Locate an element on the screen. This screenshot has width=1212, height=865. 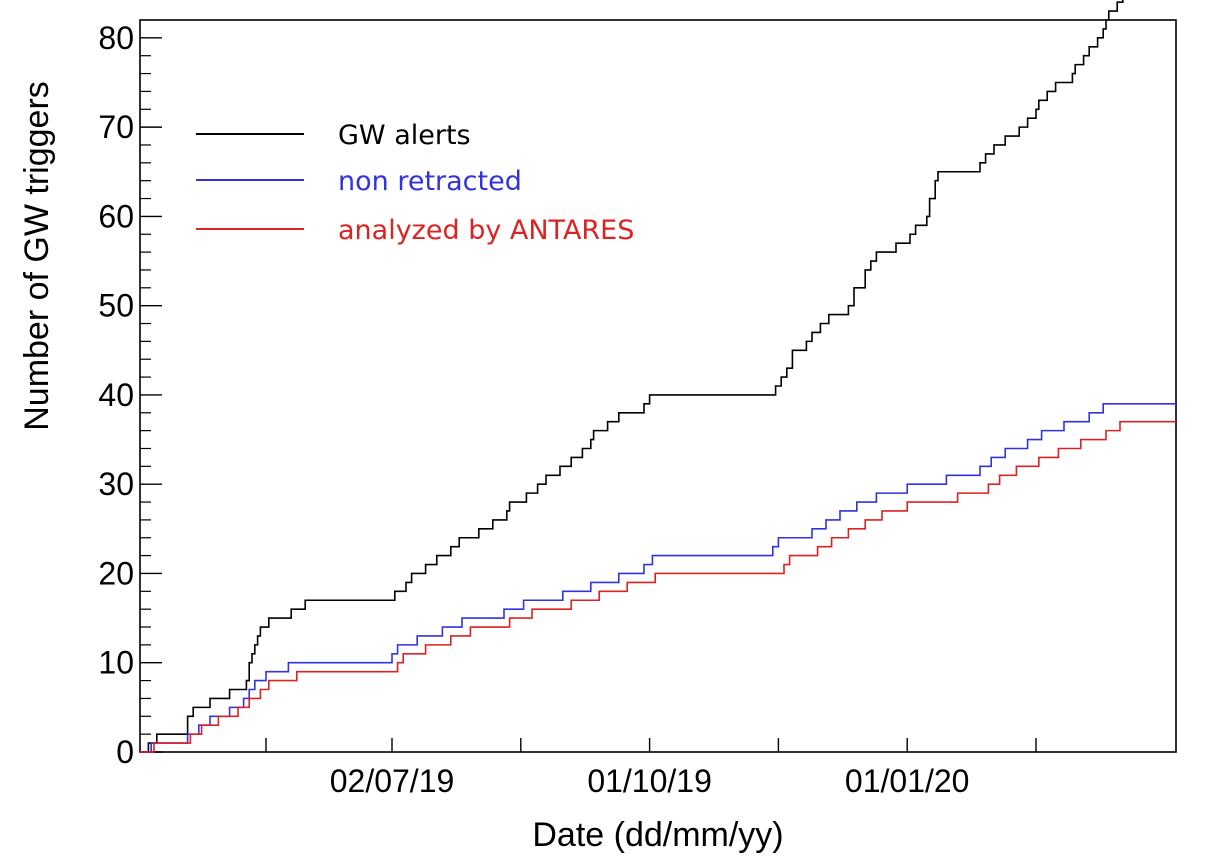
y-tick-label: 60 is located at coordinates (116, 216).